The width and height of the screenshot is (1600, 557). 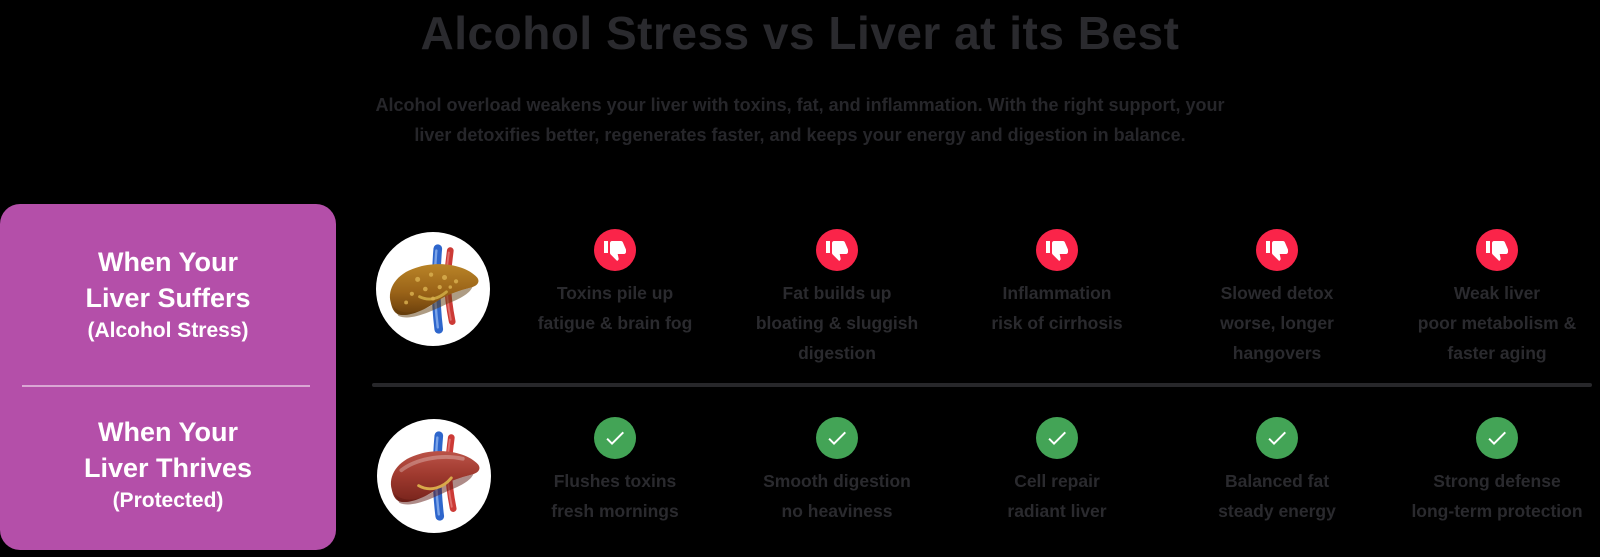 I want to click on text-line: faster aging, so click(x=1497, y=353).